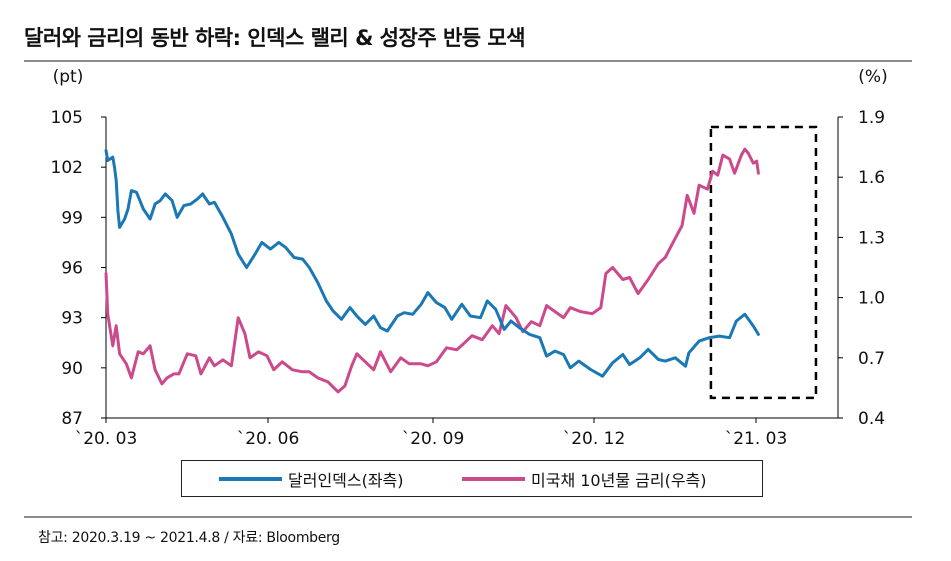 Image resolution: width=951 pixels, height=561 pixels. I want to click on legend-swatch-dollar, so click(250, 478).